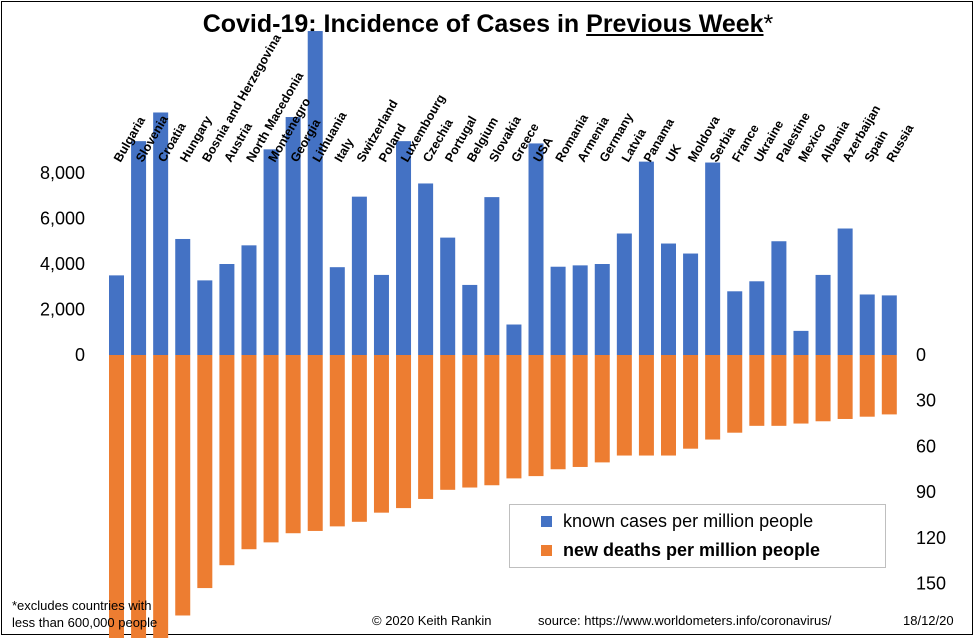 The image size is (976, 638). What do you see at coordinates (85, 622) in the screenshot?
I see `footnote-line-2: less than 600,000 people` at bounding box center [85, 622].